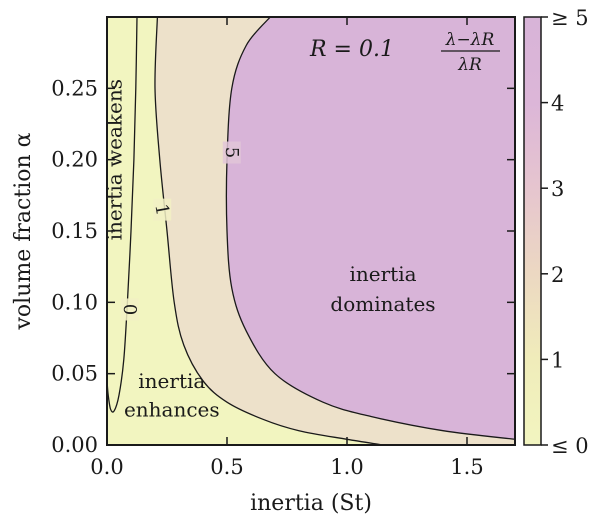  What do you see at coordinates (226, 467) in the screenshot?
I see `x-tick-label: 0.5` at bounding box center [226, 467].